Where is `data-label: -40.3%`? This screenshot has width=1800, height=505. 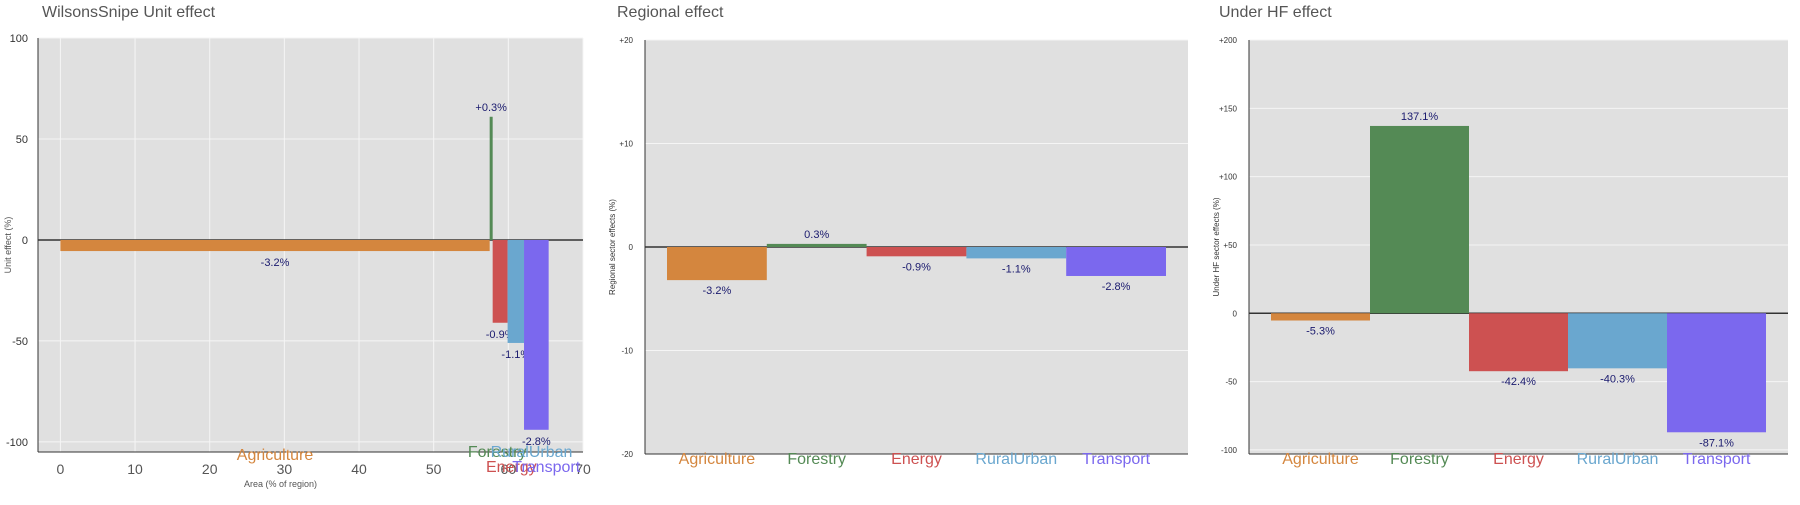 data-label: -40.3% is located at coordinates (1617, 379).